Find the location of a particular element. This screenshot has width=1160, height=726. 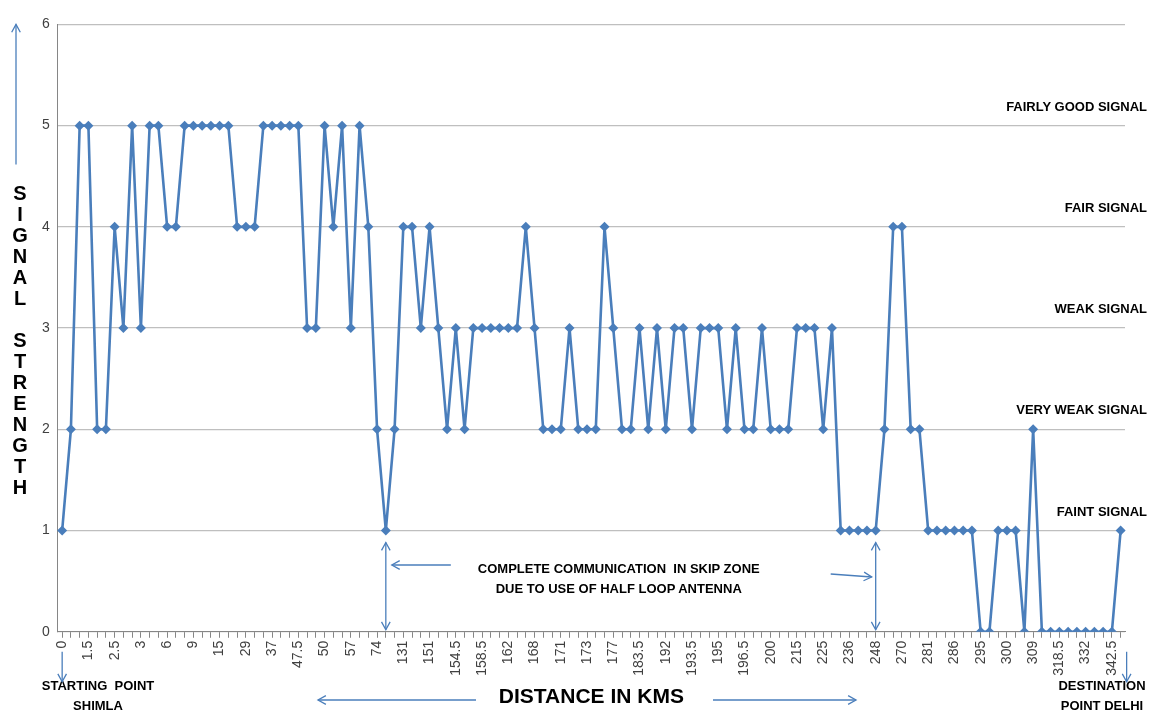

x-tick-label: 154.5 is located at coordinates (454, 658).